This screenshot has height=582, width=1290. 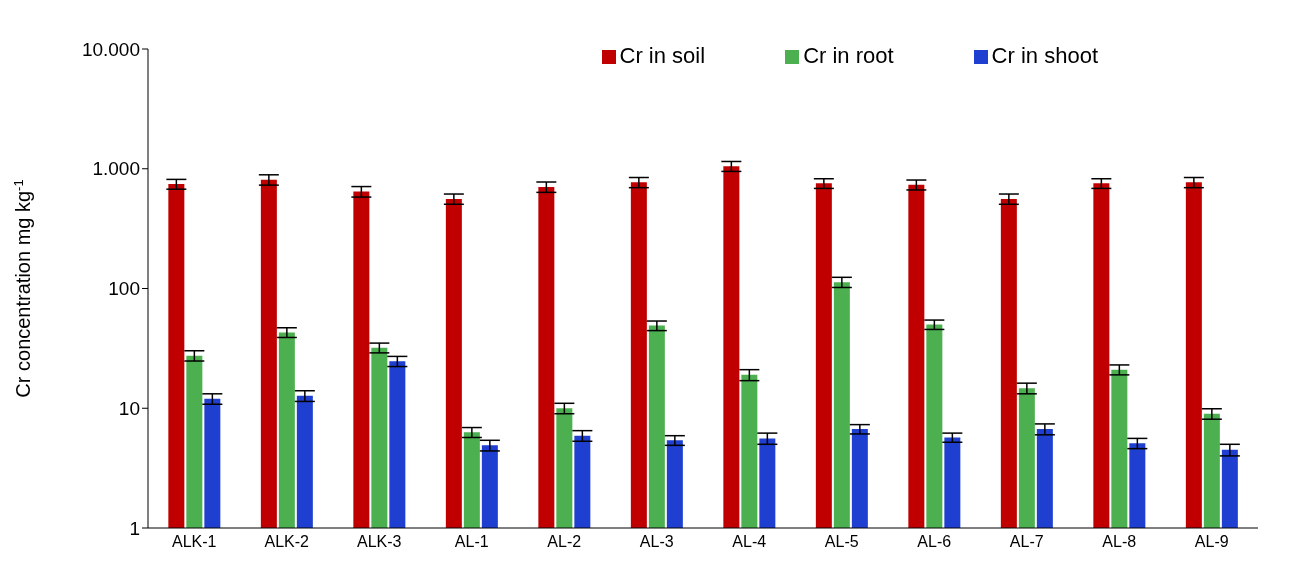 What do you see at coordinates (749, 542) in the screenshot?
I see `x-tick-label: AL-4` at bounding box center [749, 542].